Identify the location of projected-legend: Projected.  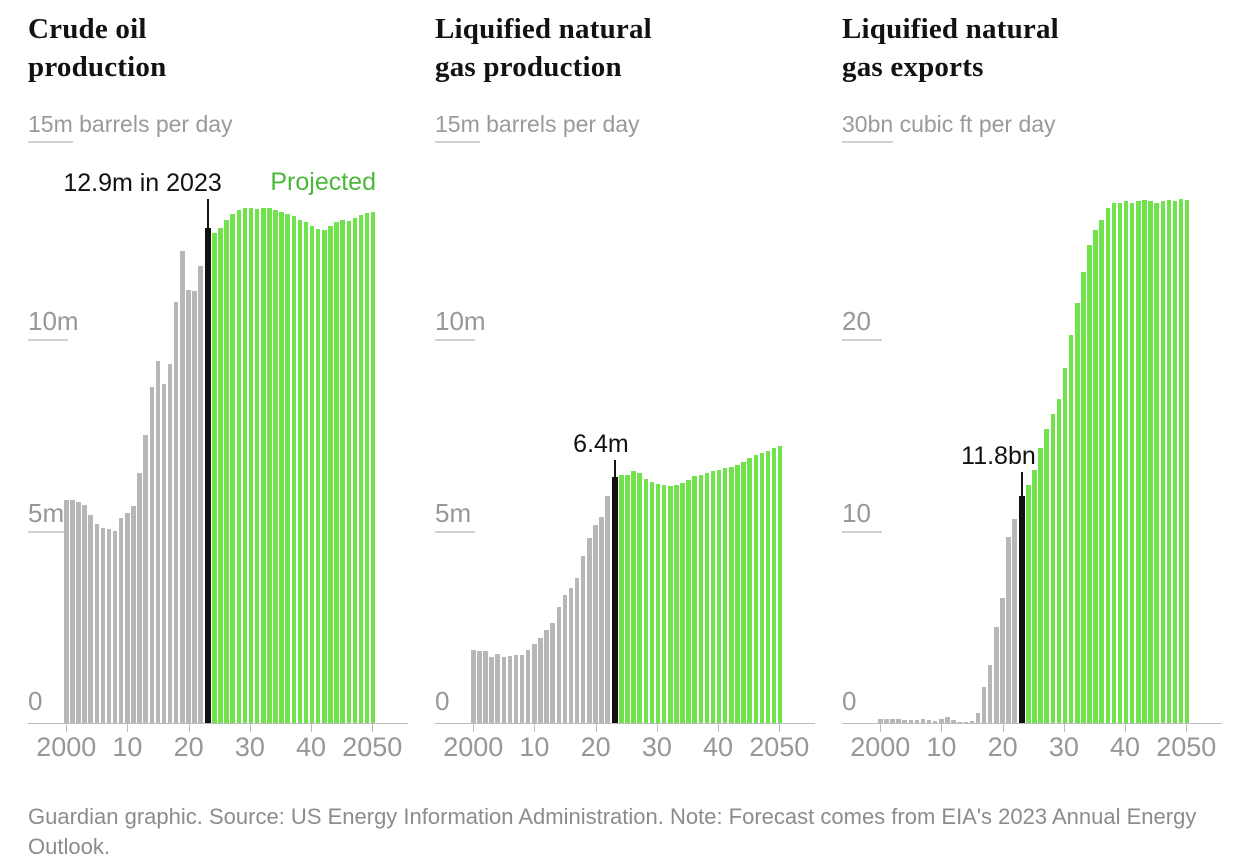
(323, 182).